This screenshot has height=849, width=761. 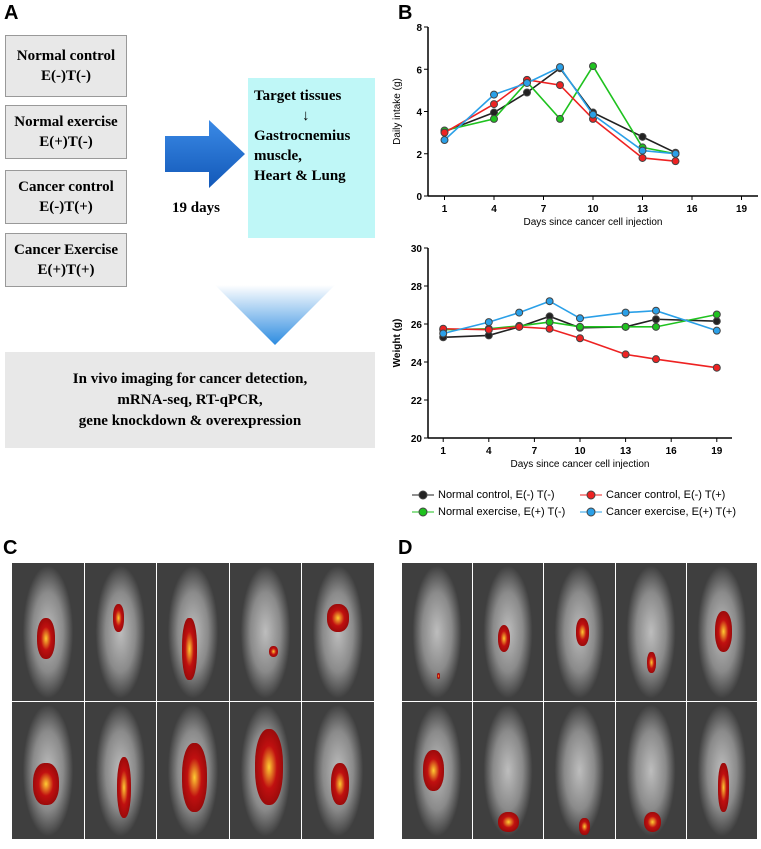 What do you see at coordinates (66, 122) in the screenshot?
I see `group-name: Normal exercise` at bounding box center [66, 122].